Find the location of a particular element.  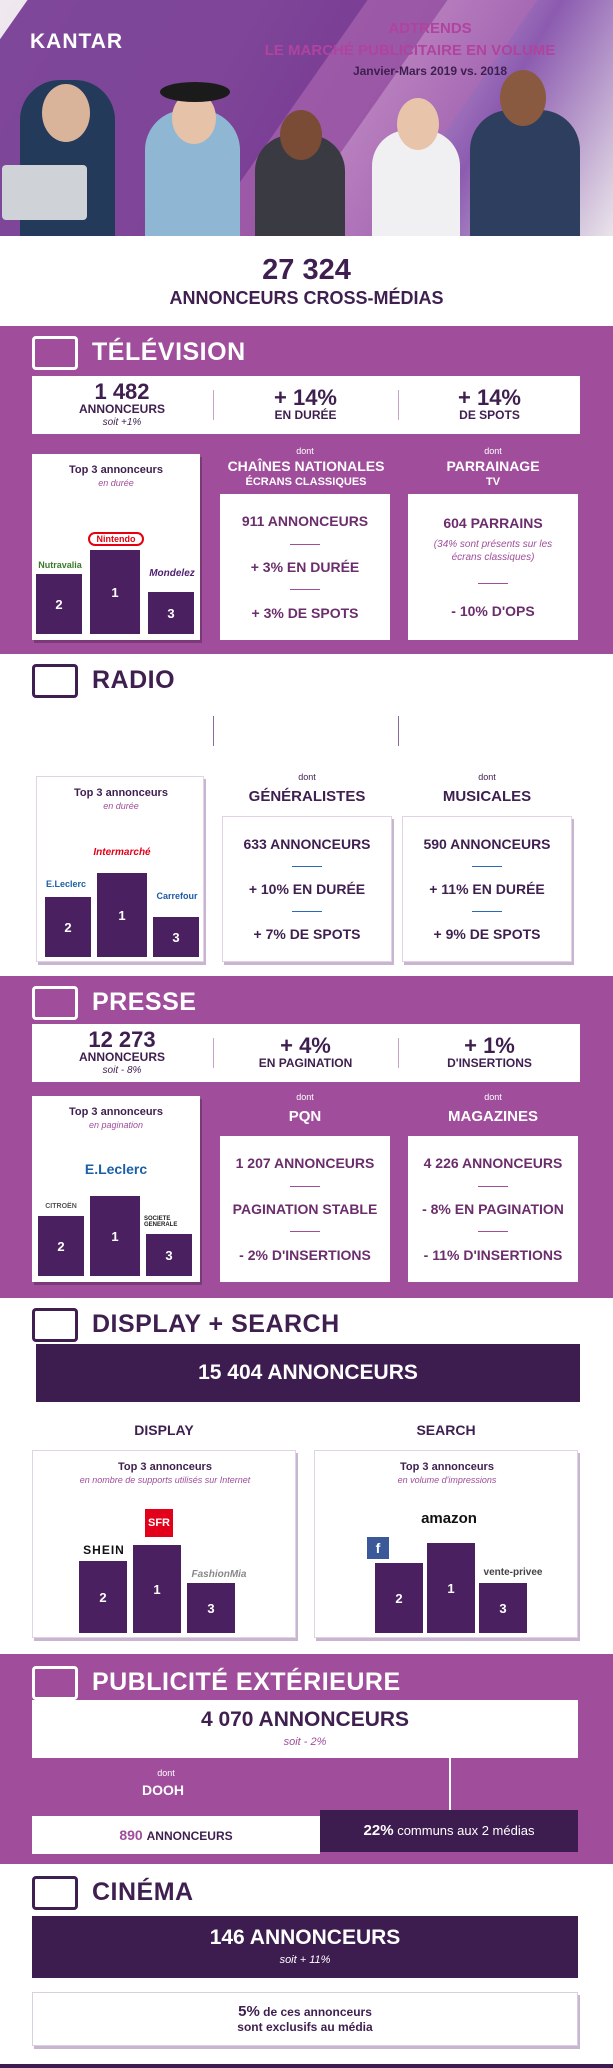

stat-sub: soit + 2% is located at coordinates (122, 749).